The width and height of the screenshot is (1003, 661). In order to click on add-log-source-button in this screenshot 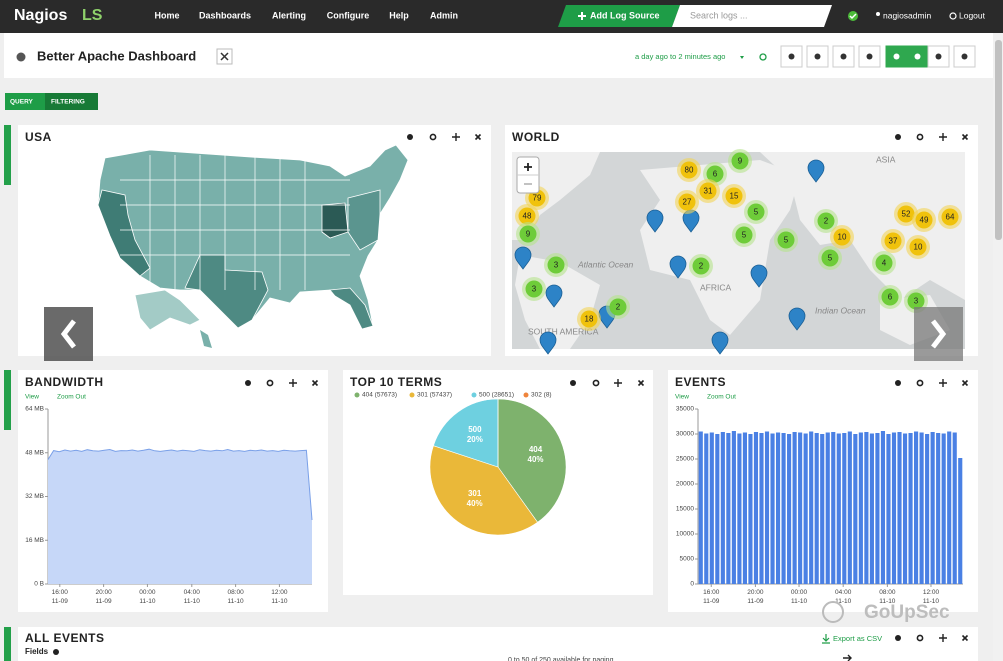, I will do `click(619, 16)`.